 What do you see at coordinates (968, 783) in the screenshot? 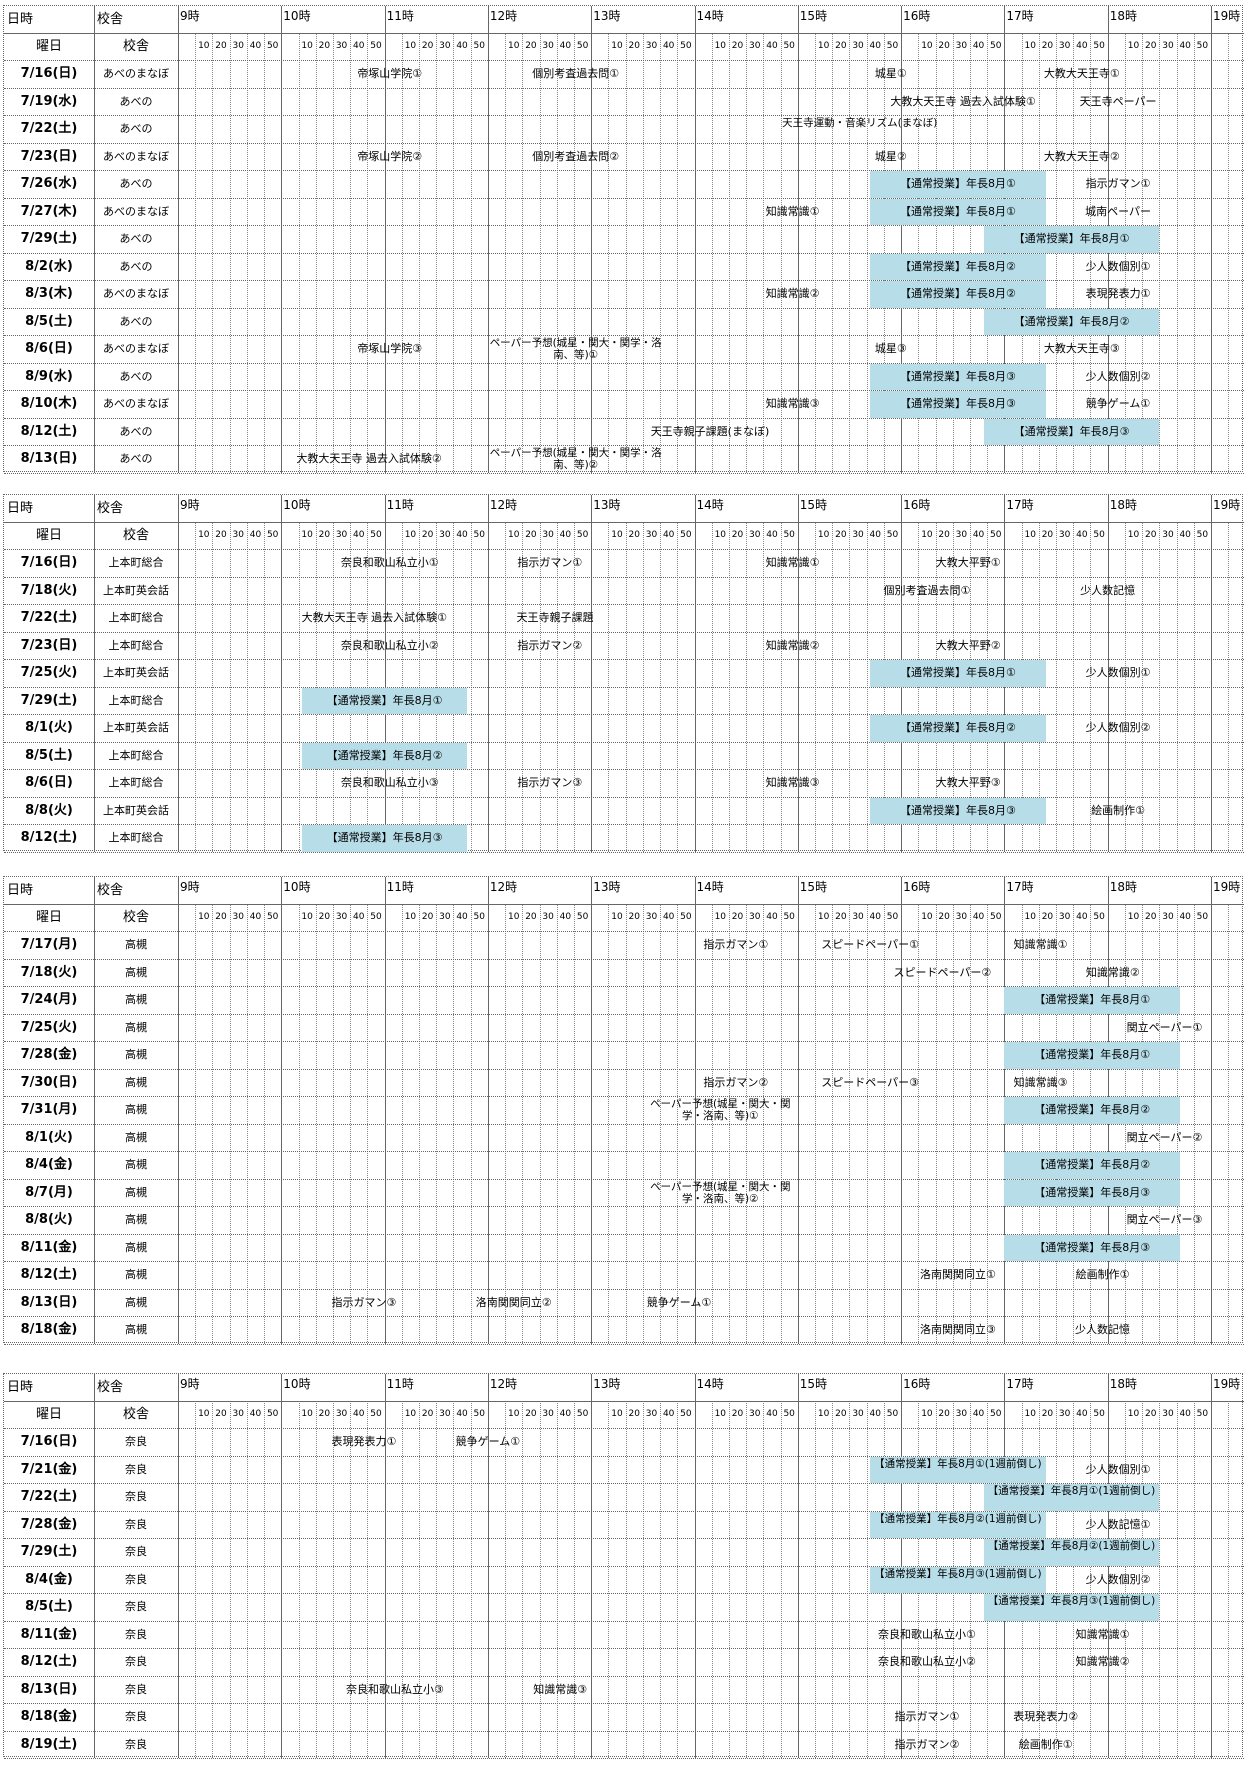
I see `event-block: 大教大平野③` at bounding box center [968, 783].